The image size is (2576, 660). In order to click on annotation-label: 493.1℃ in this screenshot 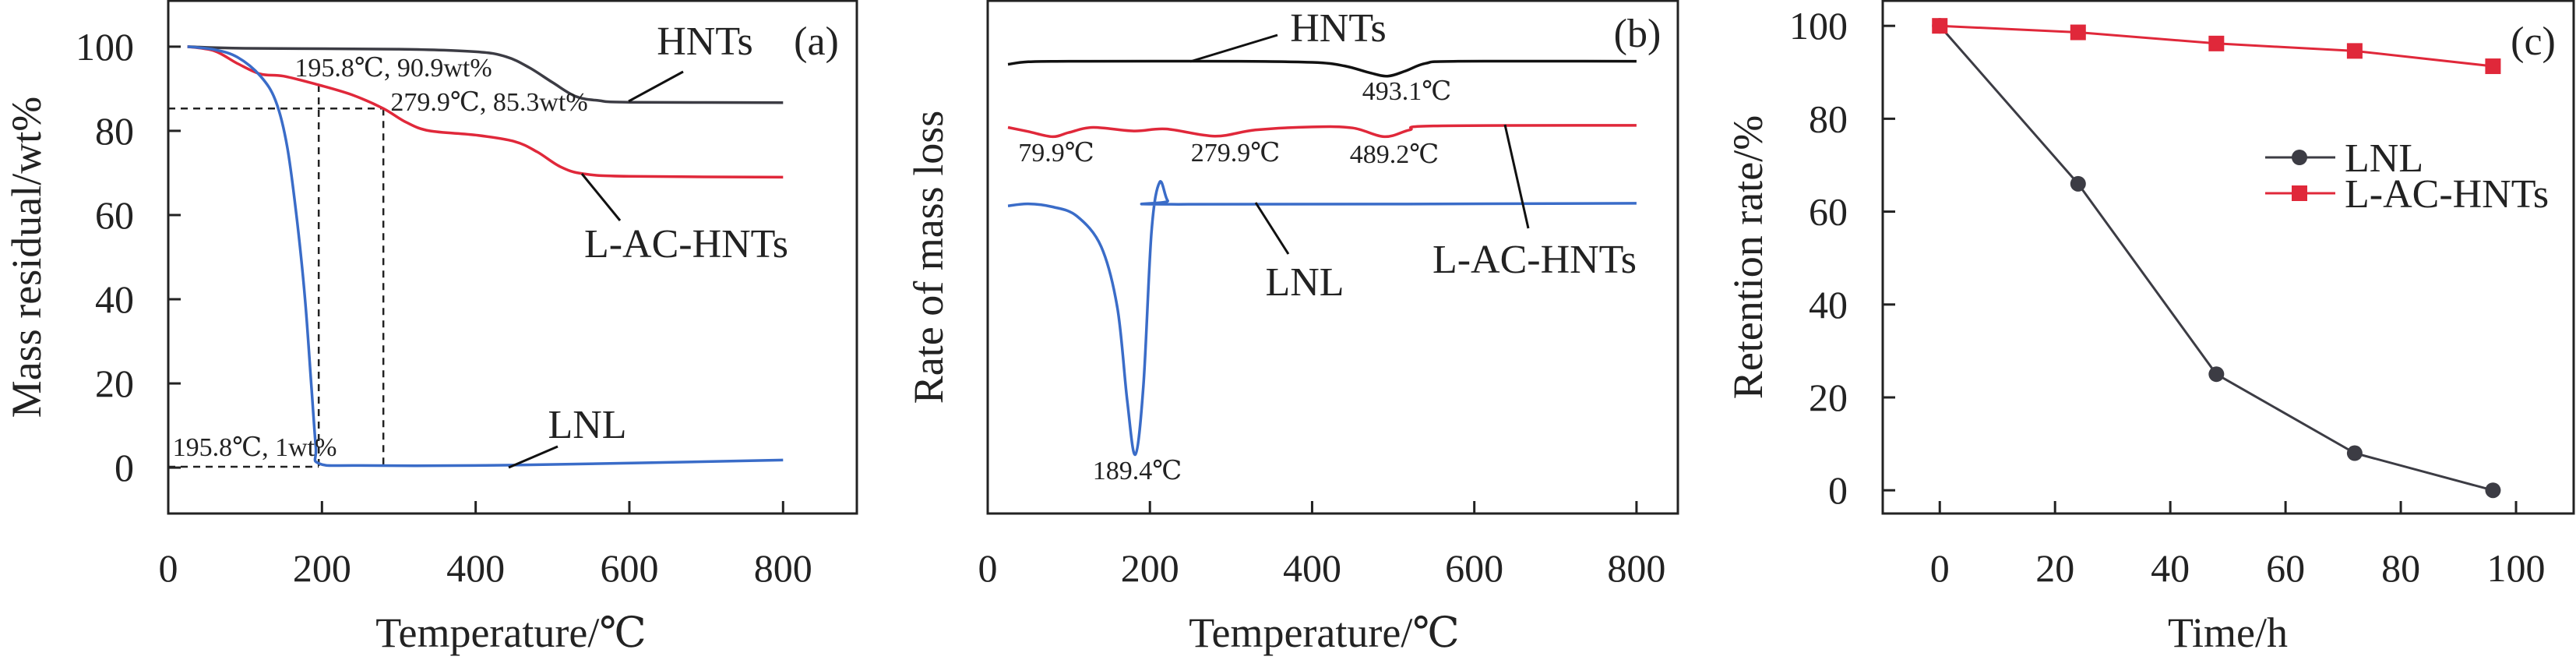, I will do `click(1407, 92)`.